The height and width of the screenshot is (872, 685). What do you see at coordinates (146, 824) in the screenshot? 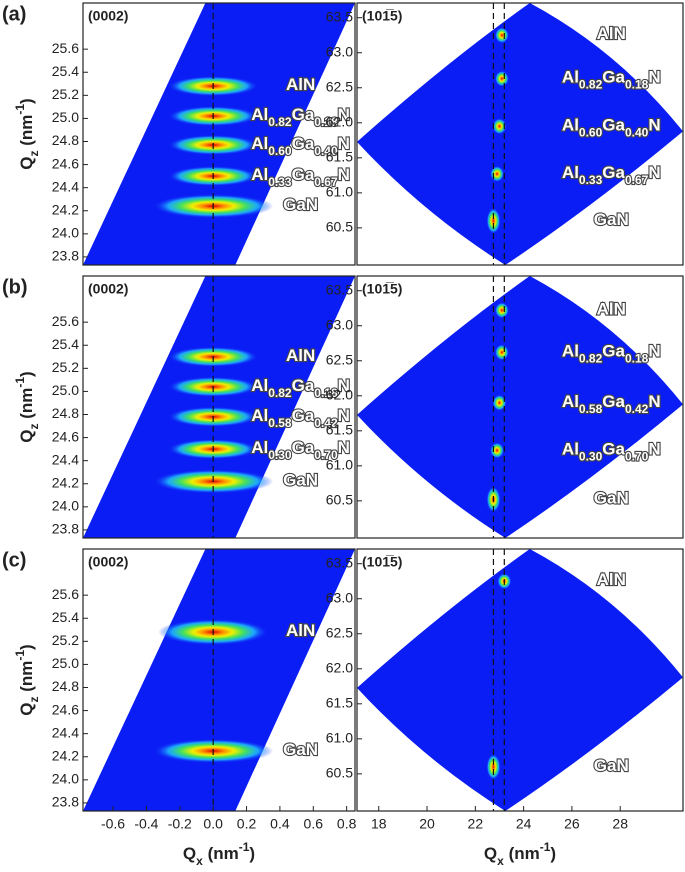
I see `x-tick-label: -0.4` at bounding box center [146, 824].